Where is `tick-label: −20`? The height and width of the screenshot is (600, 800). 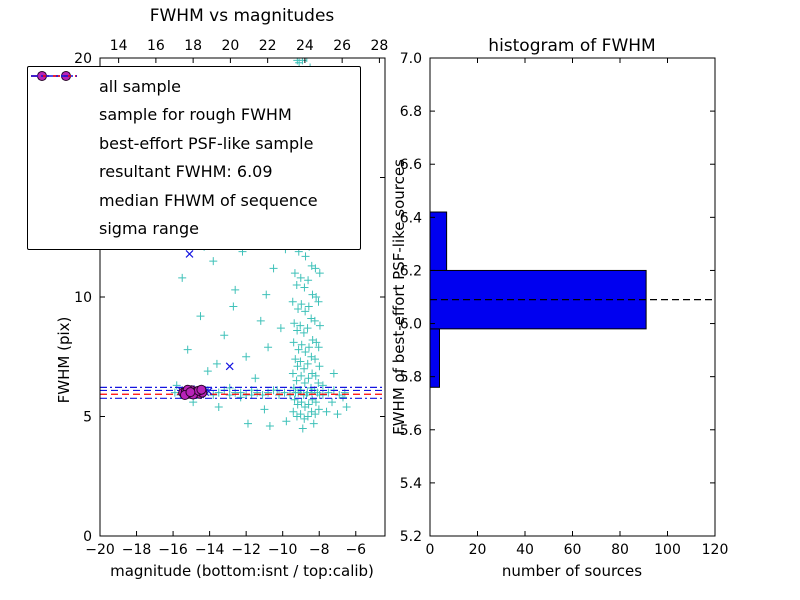
tick-label: −20 is located at coordinates (100, 550).